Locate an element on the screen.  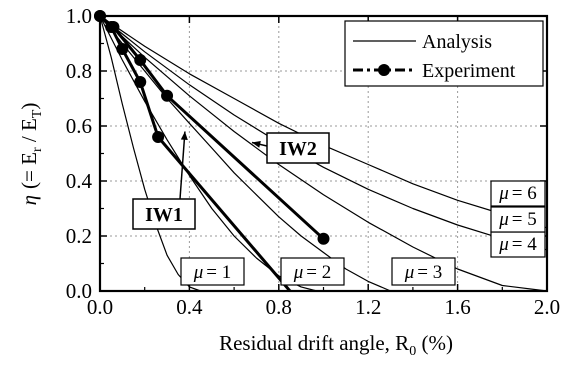
mu-label: μ = 5 is located at coordinates (518, 219).